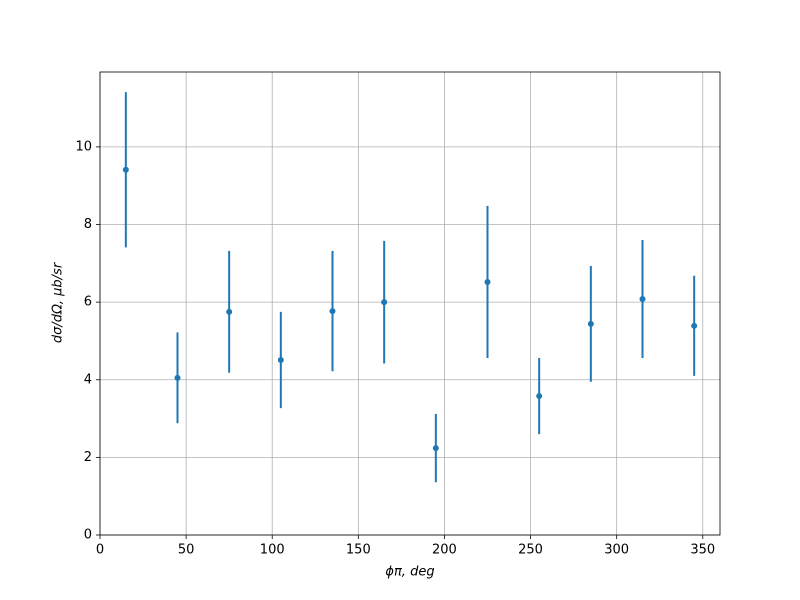 The width and height of the screenshot is (800, 600). I want to click on y-axis-label: dσ/dΩ, μb/sr, so click(58, 302).